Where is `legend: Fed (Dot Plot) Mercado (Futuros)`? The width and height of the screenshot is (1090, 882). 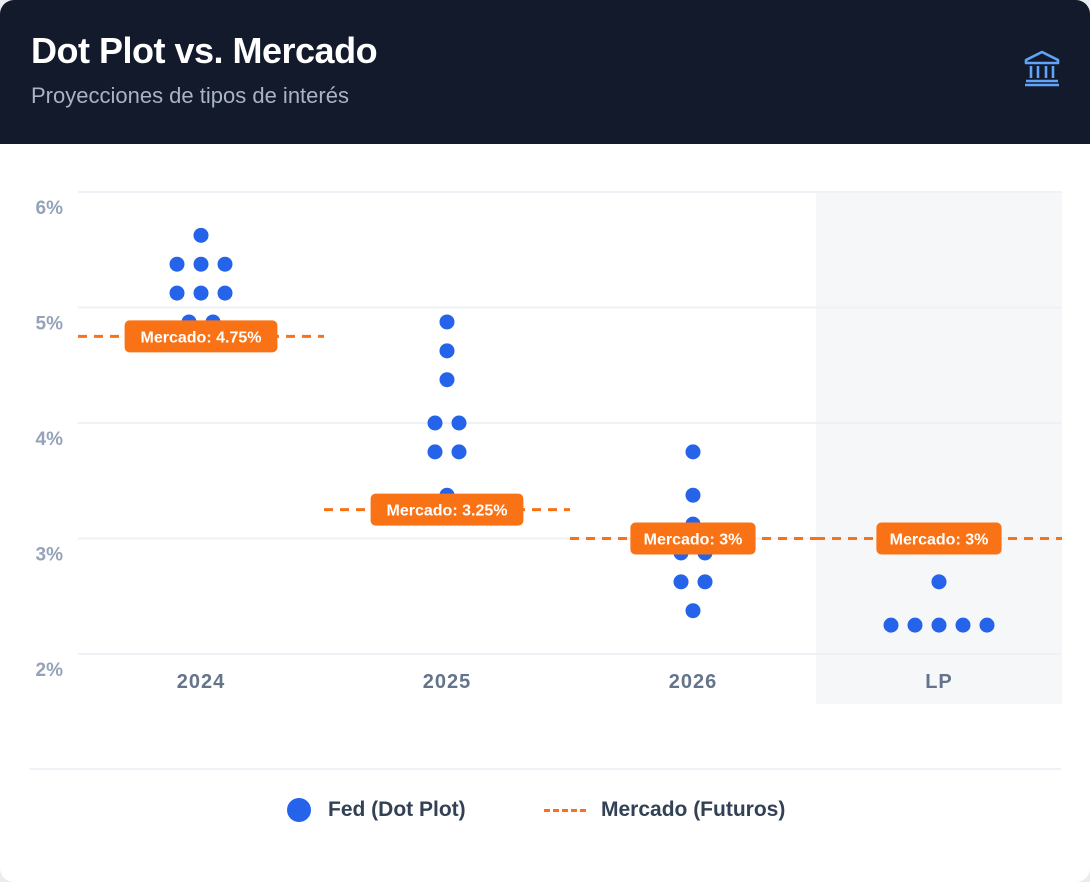 legend: Fed (Dot Plot) Mercado (Futuros) is located at coordinates (545, 812).